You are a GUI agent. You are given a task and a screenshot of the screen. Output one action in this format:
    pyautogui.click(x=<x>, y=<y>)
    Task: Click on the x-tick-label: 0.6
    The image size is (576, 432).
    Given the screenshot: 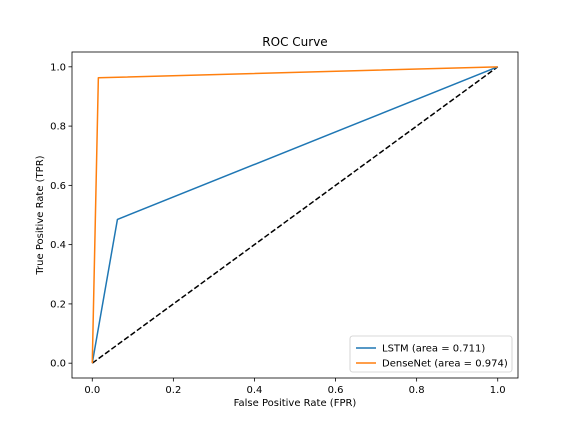 What is the action you would take?
    pyautogui.click(x=336, y=390)
    